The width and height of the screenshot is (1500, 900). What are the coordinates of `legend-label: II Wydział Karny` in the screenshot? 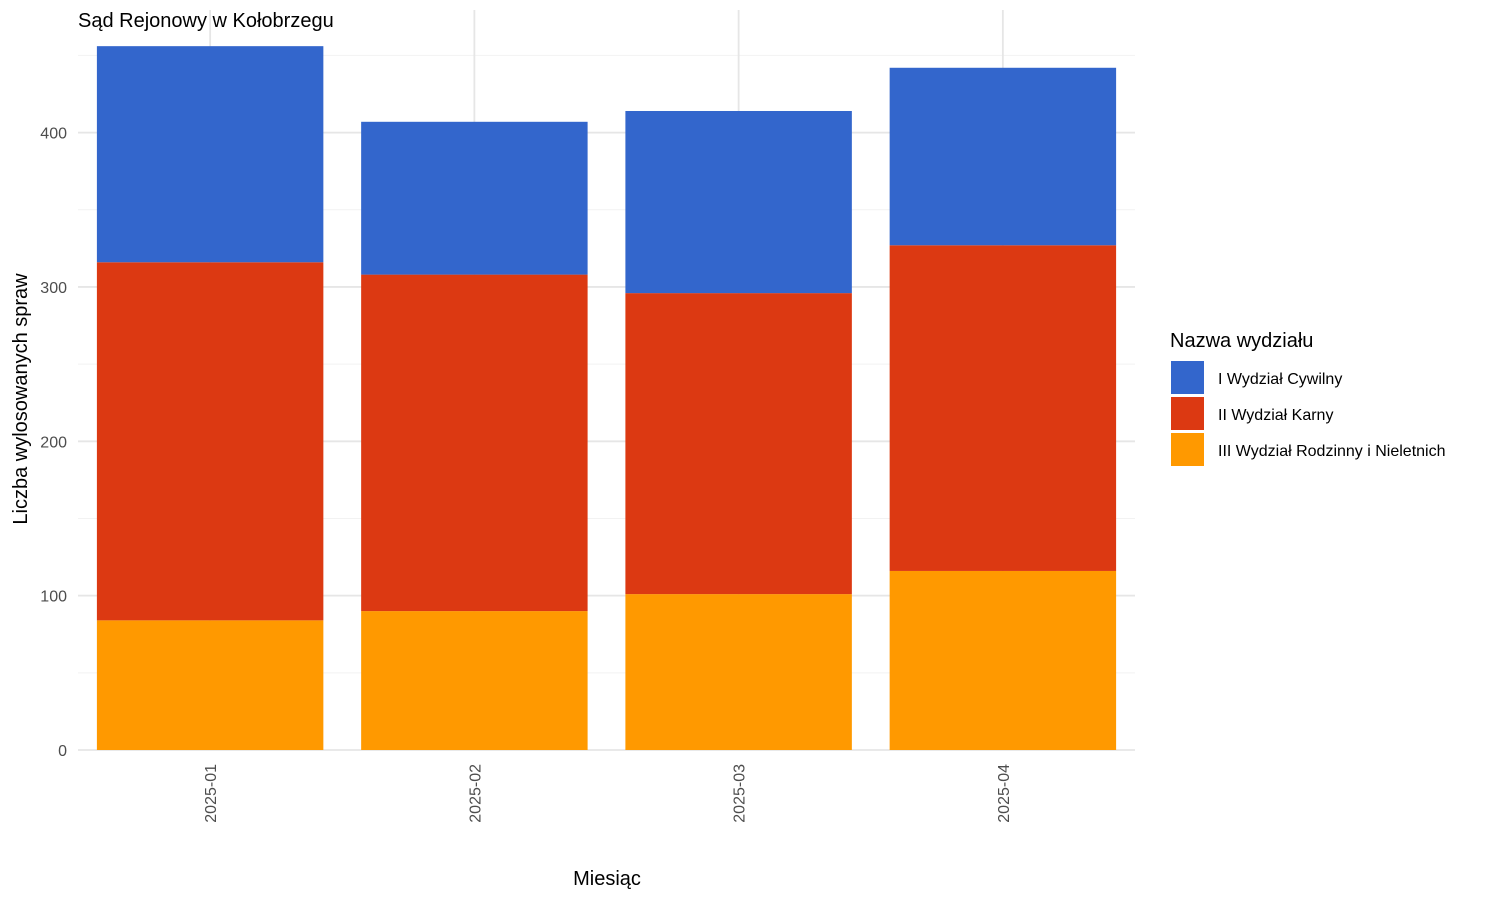 It's located at (1275, 415).